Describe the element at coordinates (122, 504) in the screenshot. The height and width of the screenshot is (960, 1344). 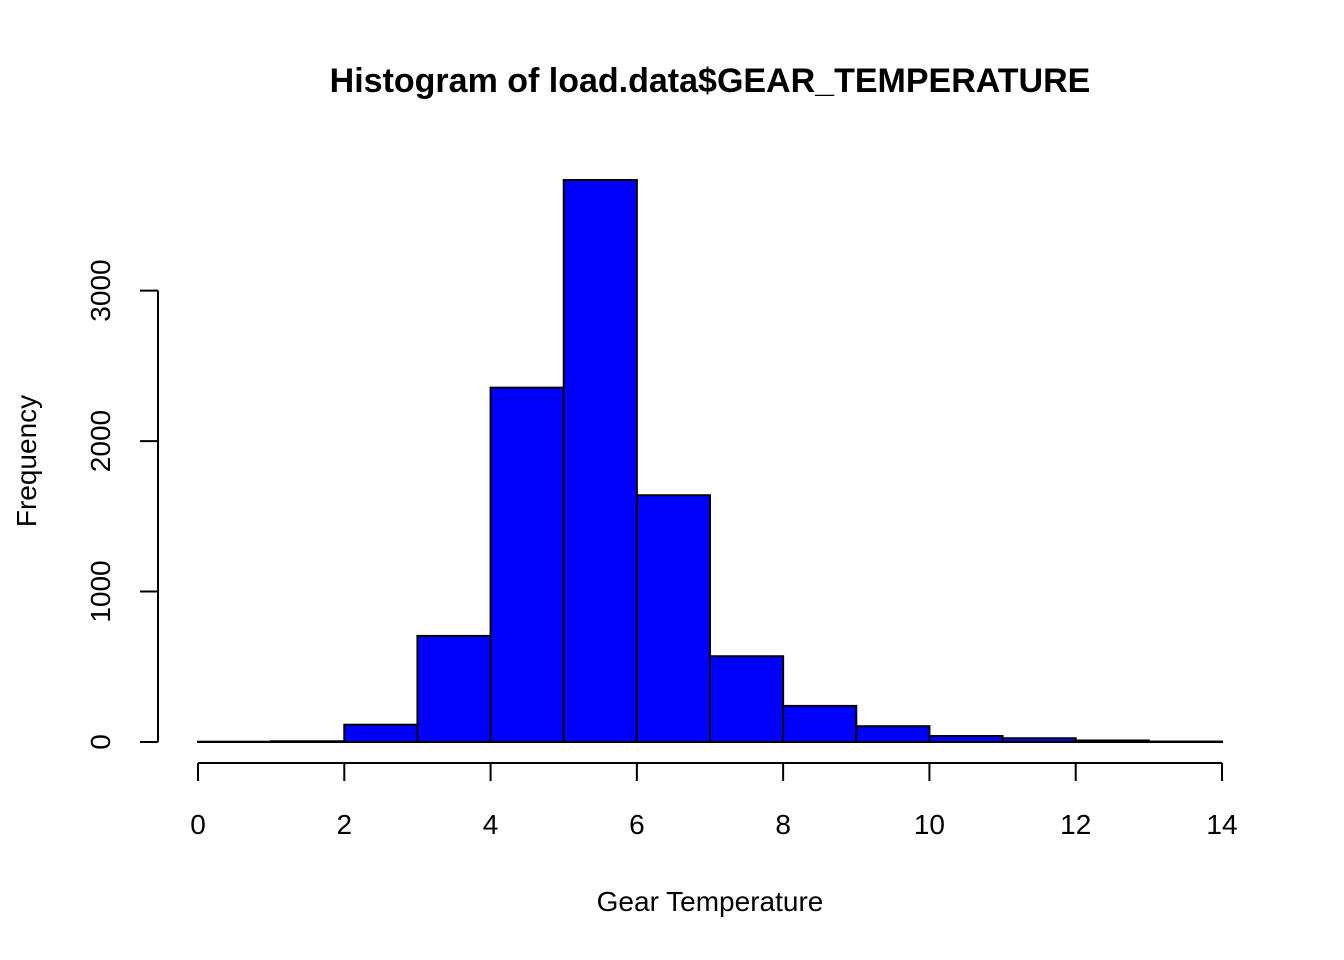
I see `y-axis: 0 1000 2000 3000` at that location.